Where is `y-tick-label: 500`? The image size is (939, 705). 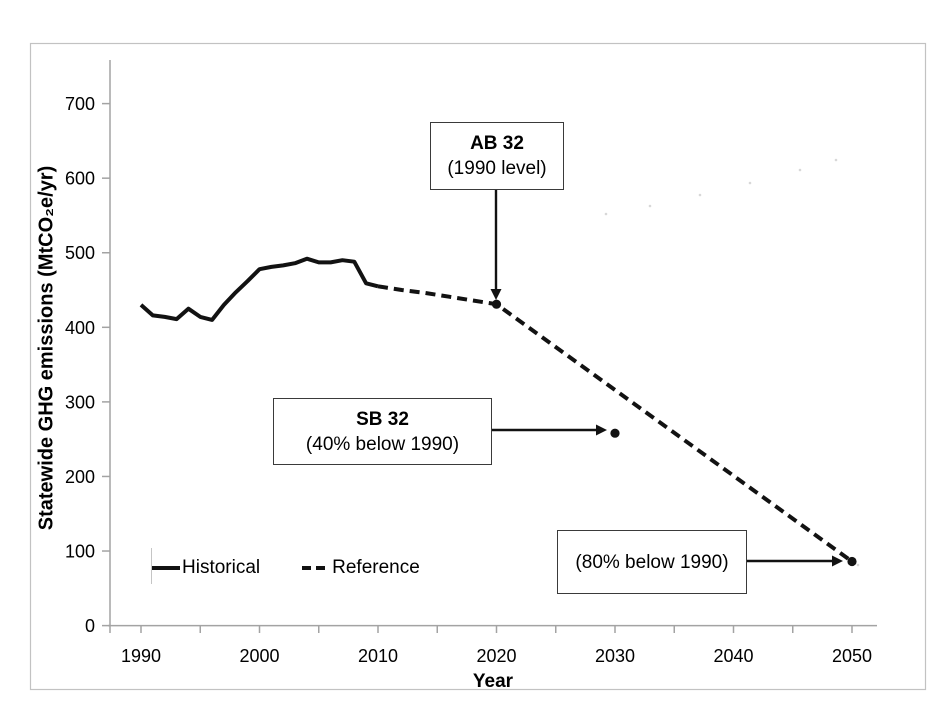 y-tick-label: 500 is located at coordinates (80, 253).